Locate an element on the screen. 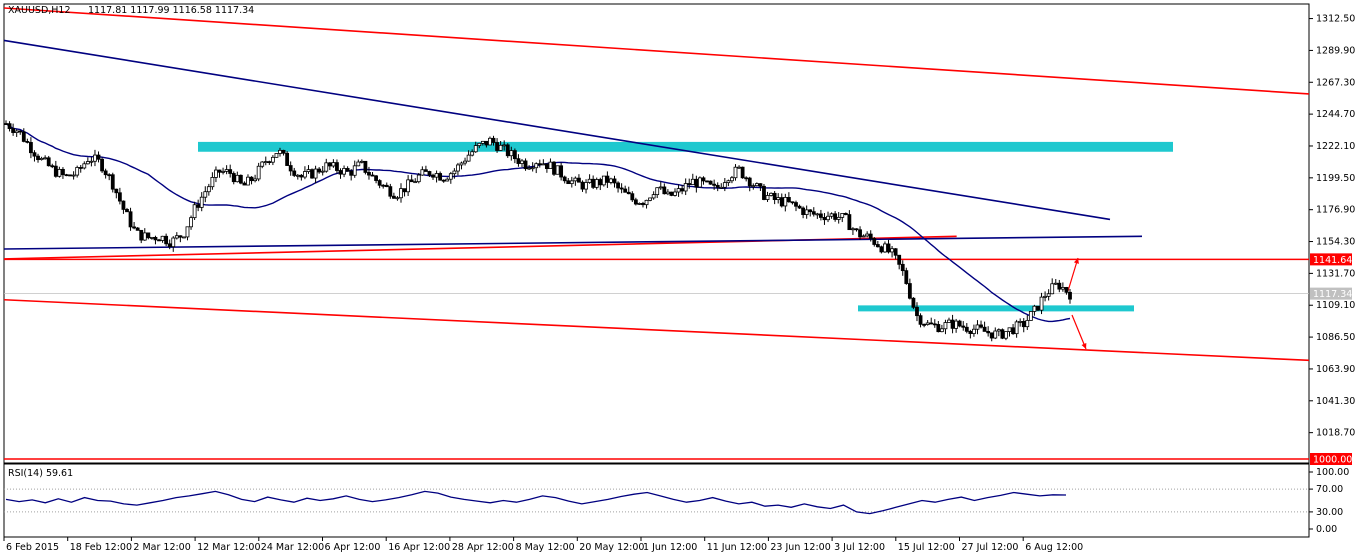  time-tick-label: 20 May 12:00 is located at coordinates (611, 547).